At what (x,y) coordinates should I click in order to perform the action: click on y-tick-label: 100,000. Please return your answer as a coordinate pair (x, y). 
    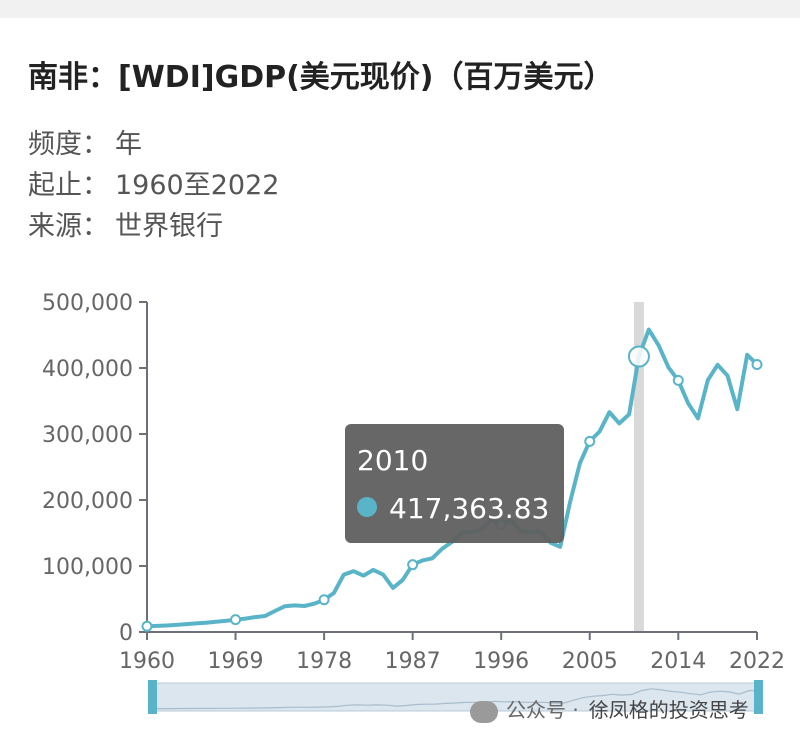
    Looking at the image, I should click on (87, 567).